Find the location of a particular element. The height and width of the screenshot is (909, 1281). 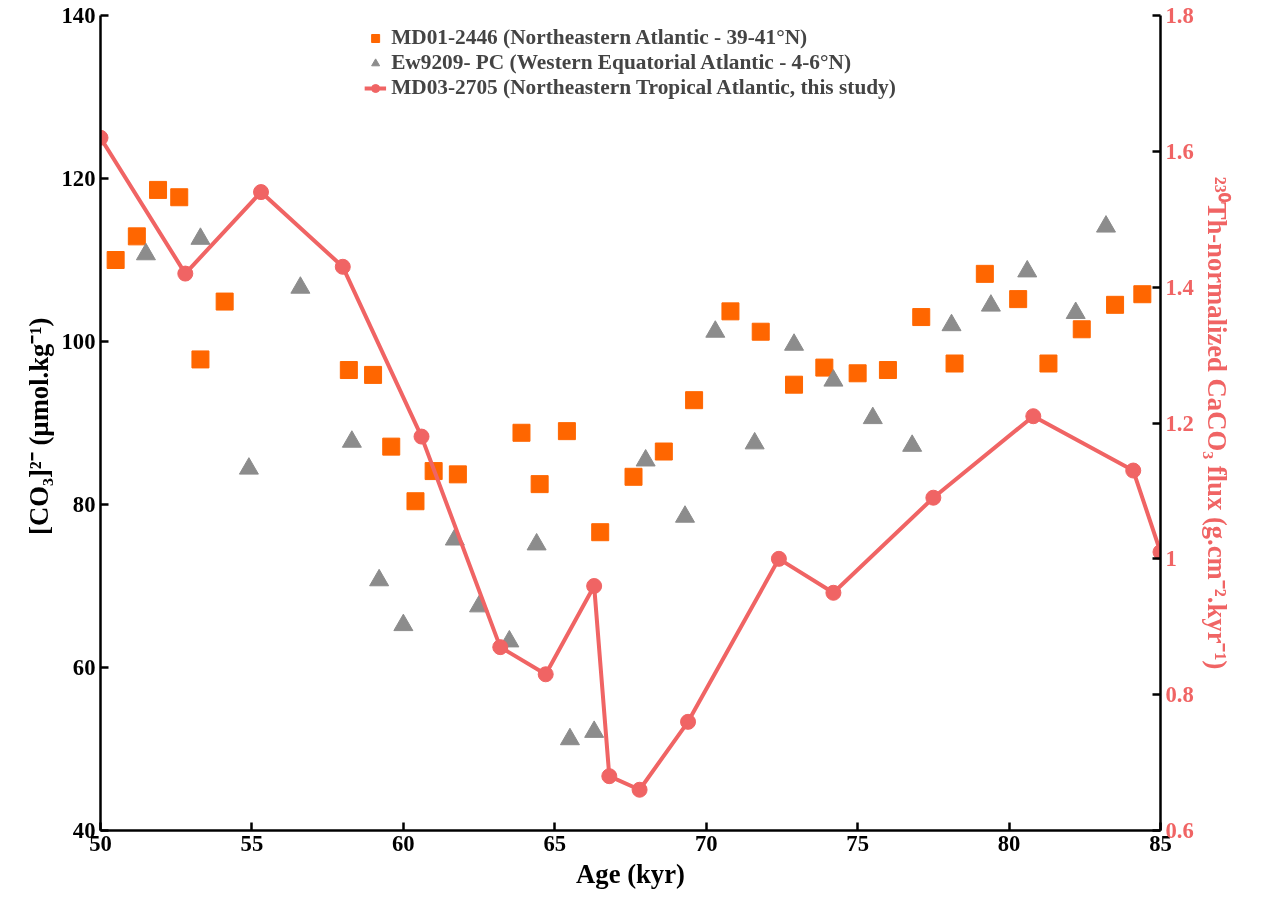

x-tick-label: 80 is located at coordinates (1009, 843).